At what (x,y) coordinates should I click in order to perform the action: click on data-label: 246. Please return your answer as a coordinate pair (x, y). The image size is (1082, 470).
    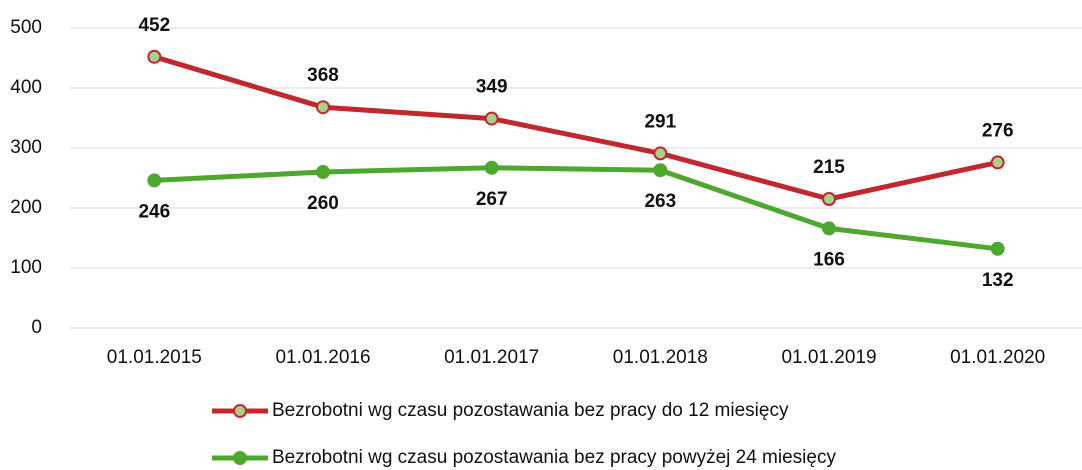
    Looking at the image, I should click on (154, 211).